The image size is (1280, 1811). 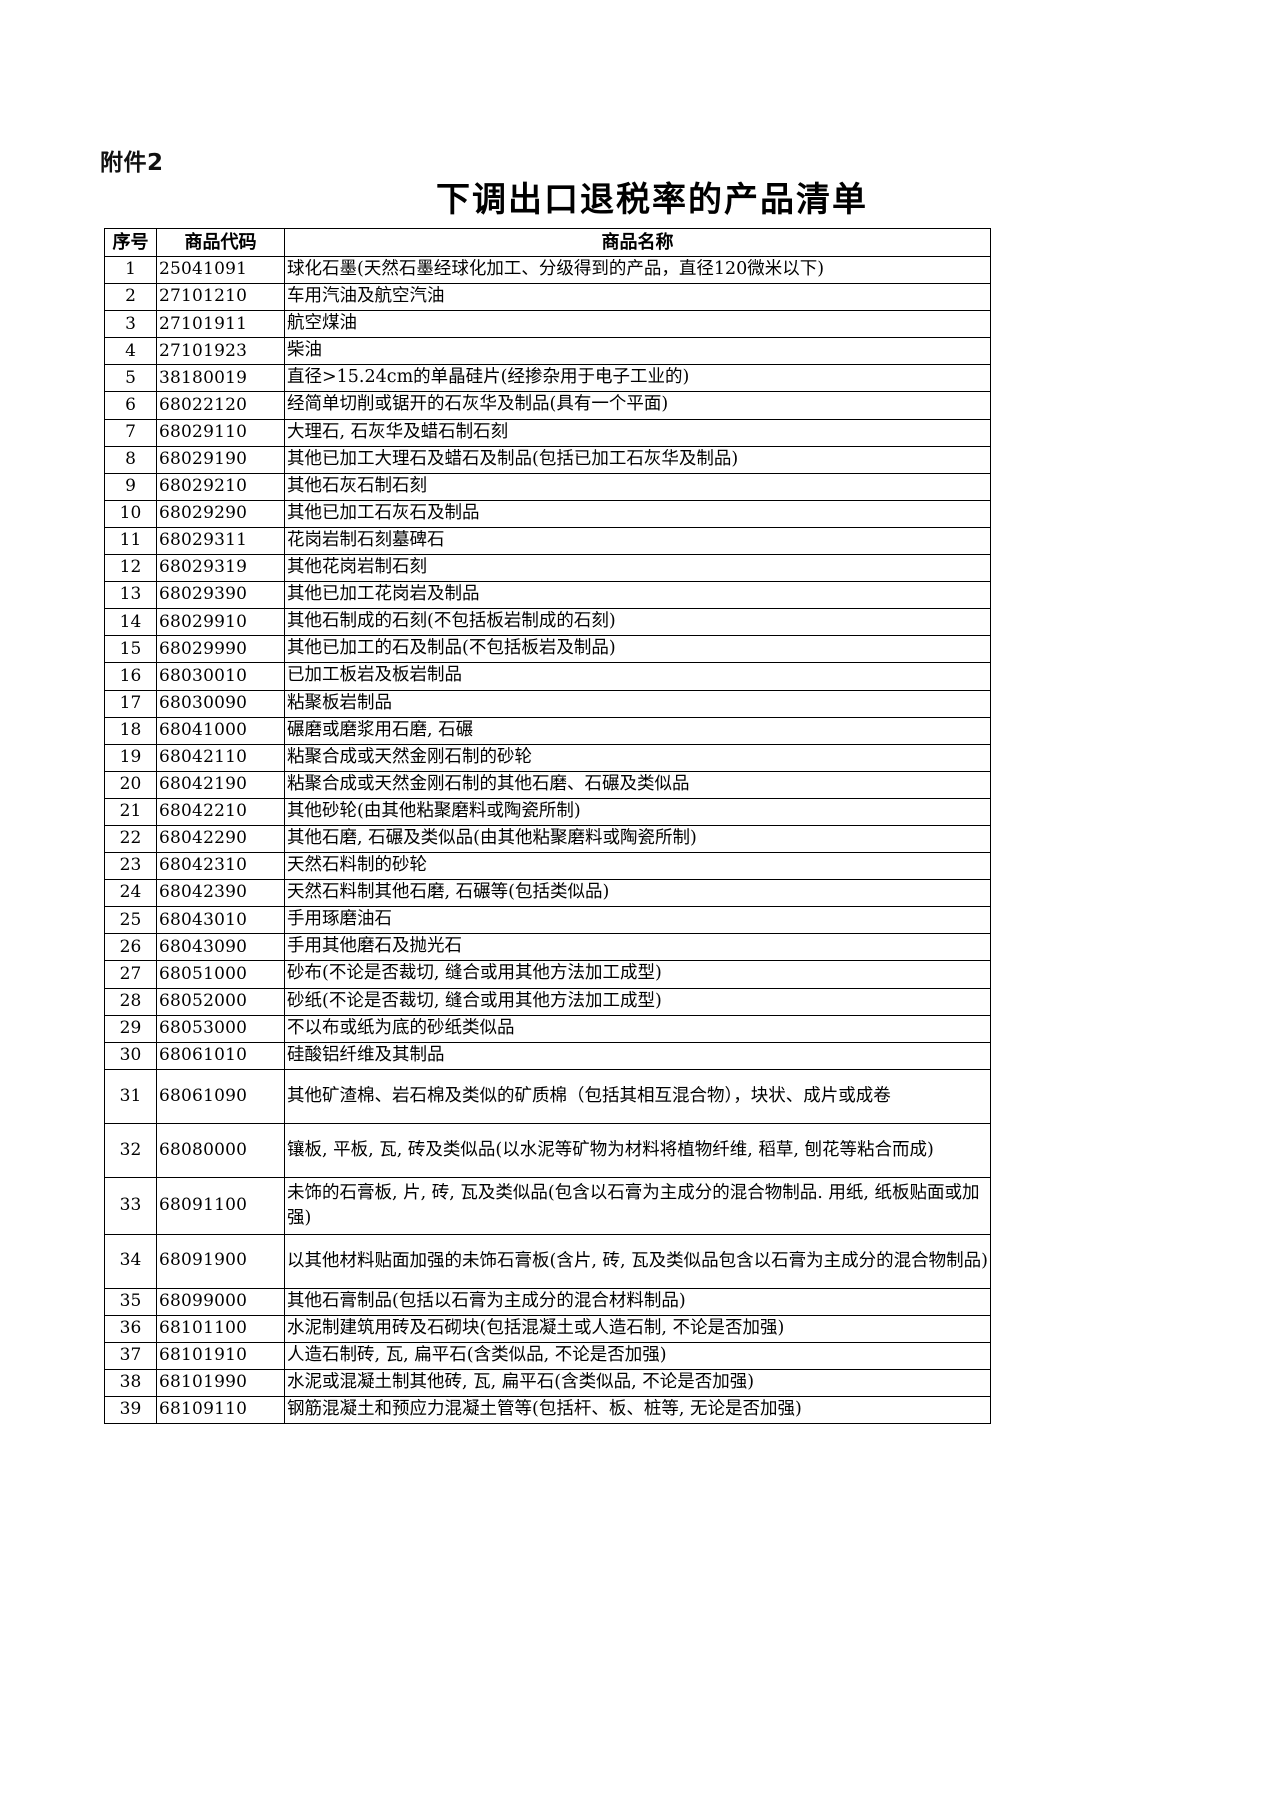 What do you see at coordinates (637, 595) in the screenshot?
I see `cell-product-name: 其他已加工花岗岩及制品` at bounding box center [637, 595].